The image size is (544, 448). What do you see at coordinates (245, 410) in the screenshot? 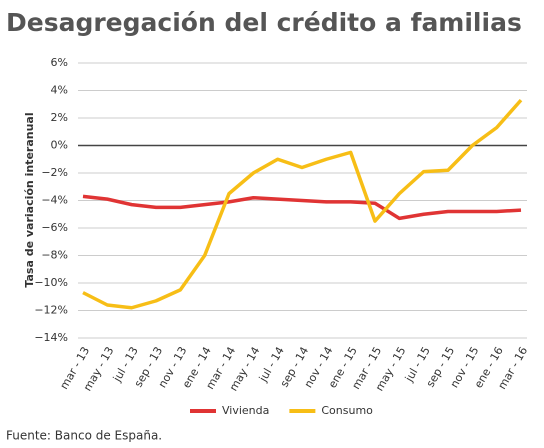
I see `legend-label: Vivienda` at bounding box center [245, 410].